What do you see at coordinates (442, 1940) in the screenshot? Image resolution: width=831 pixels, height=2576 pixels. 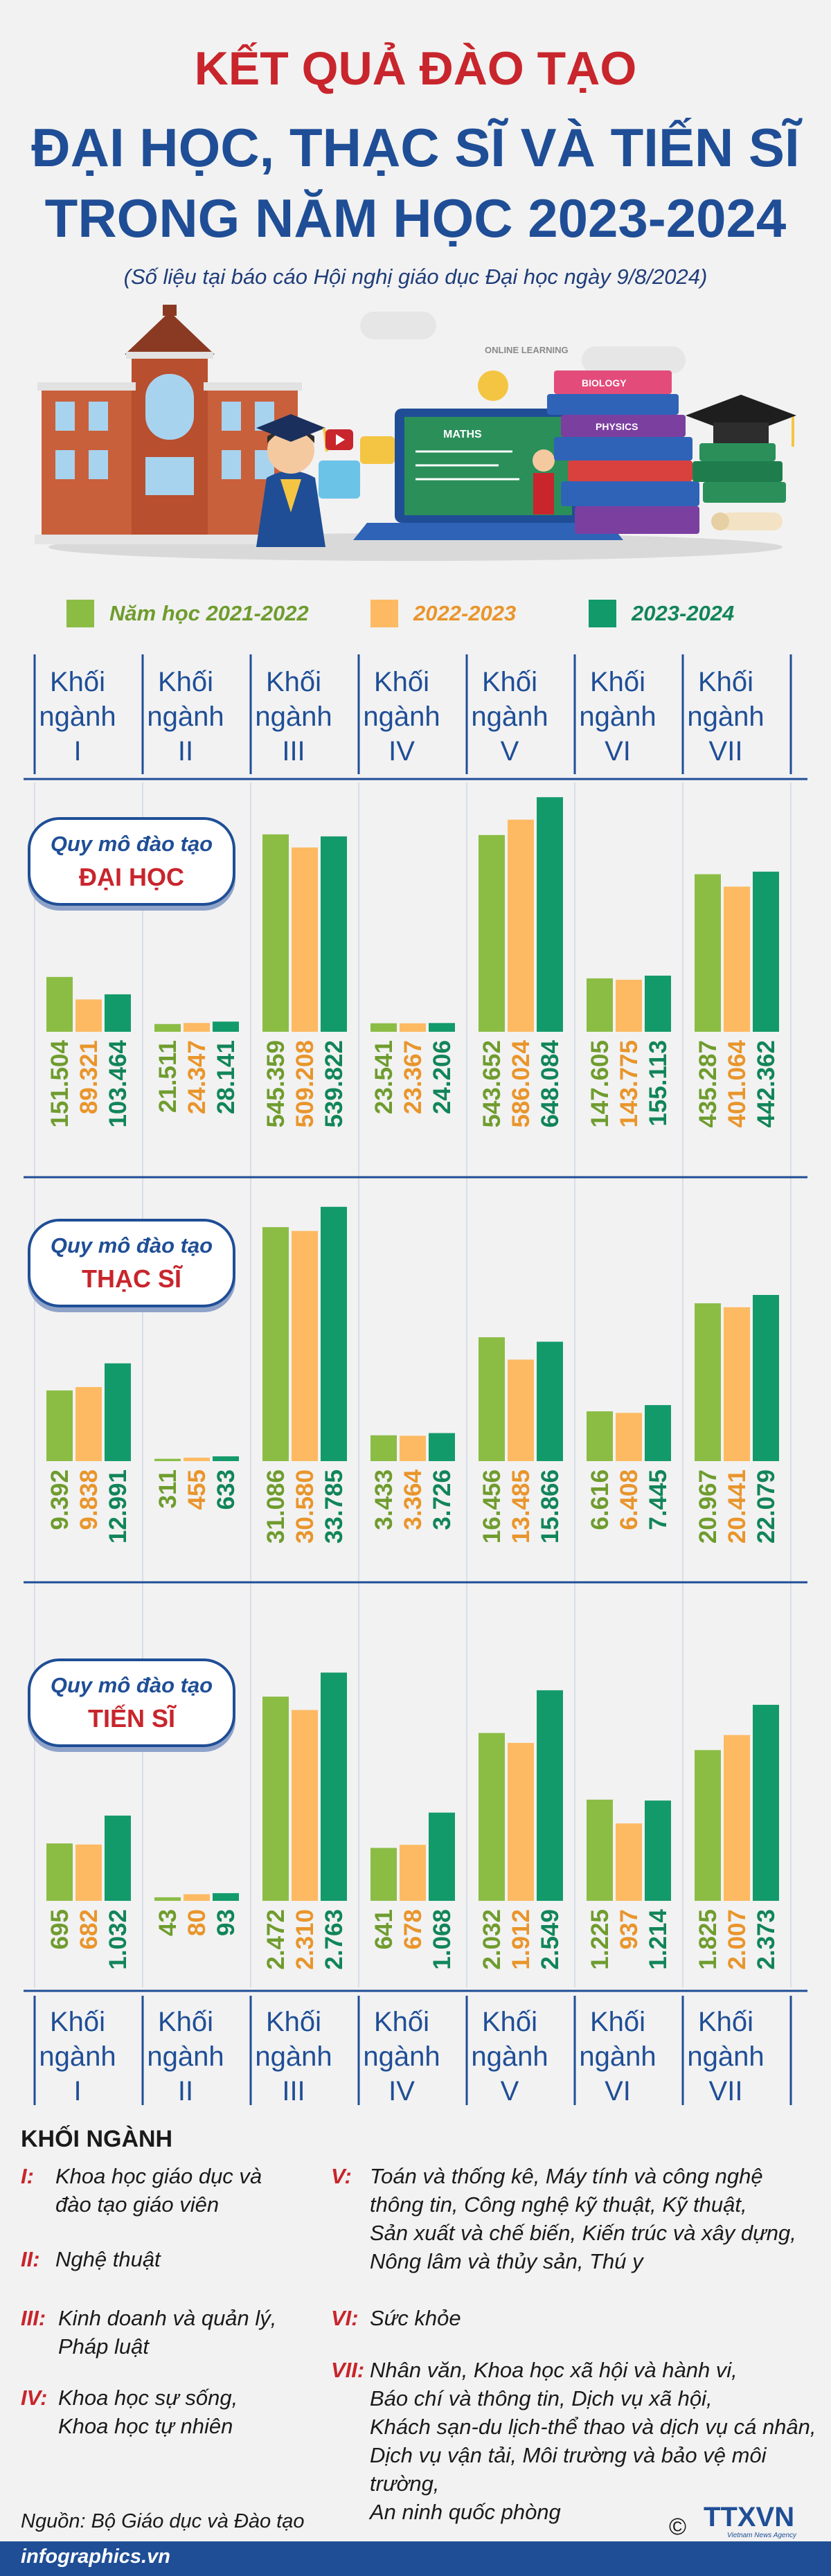 I see `data-label: 1.068` at bounding box center [442, 1940].